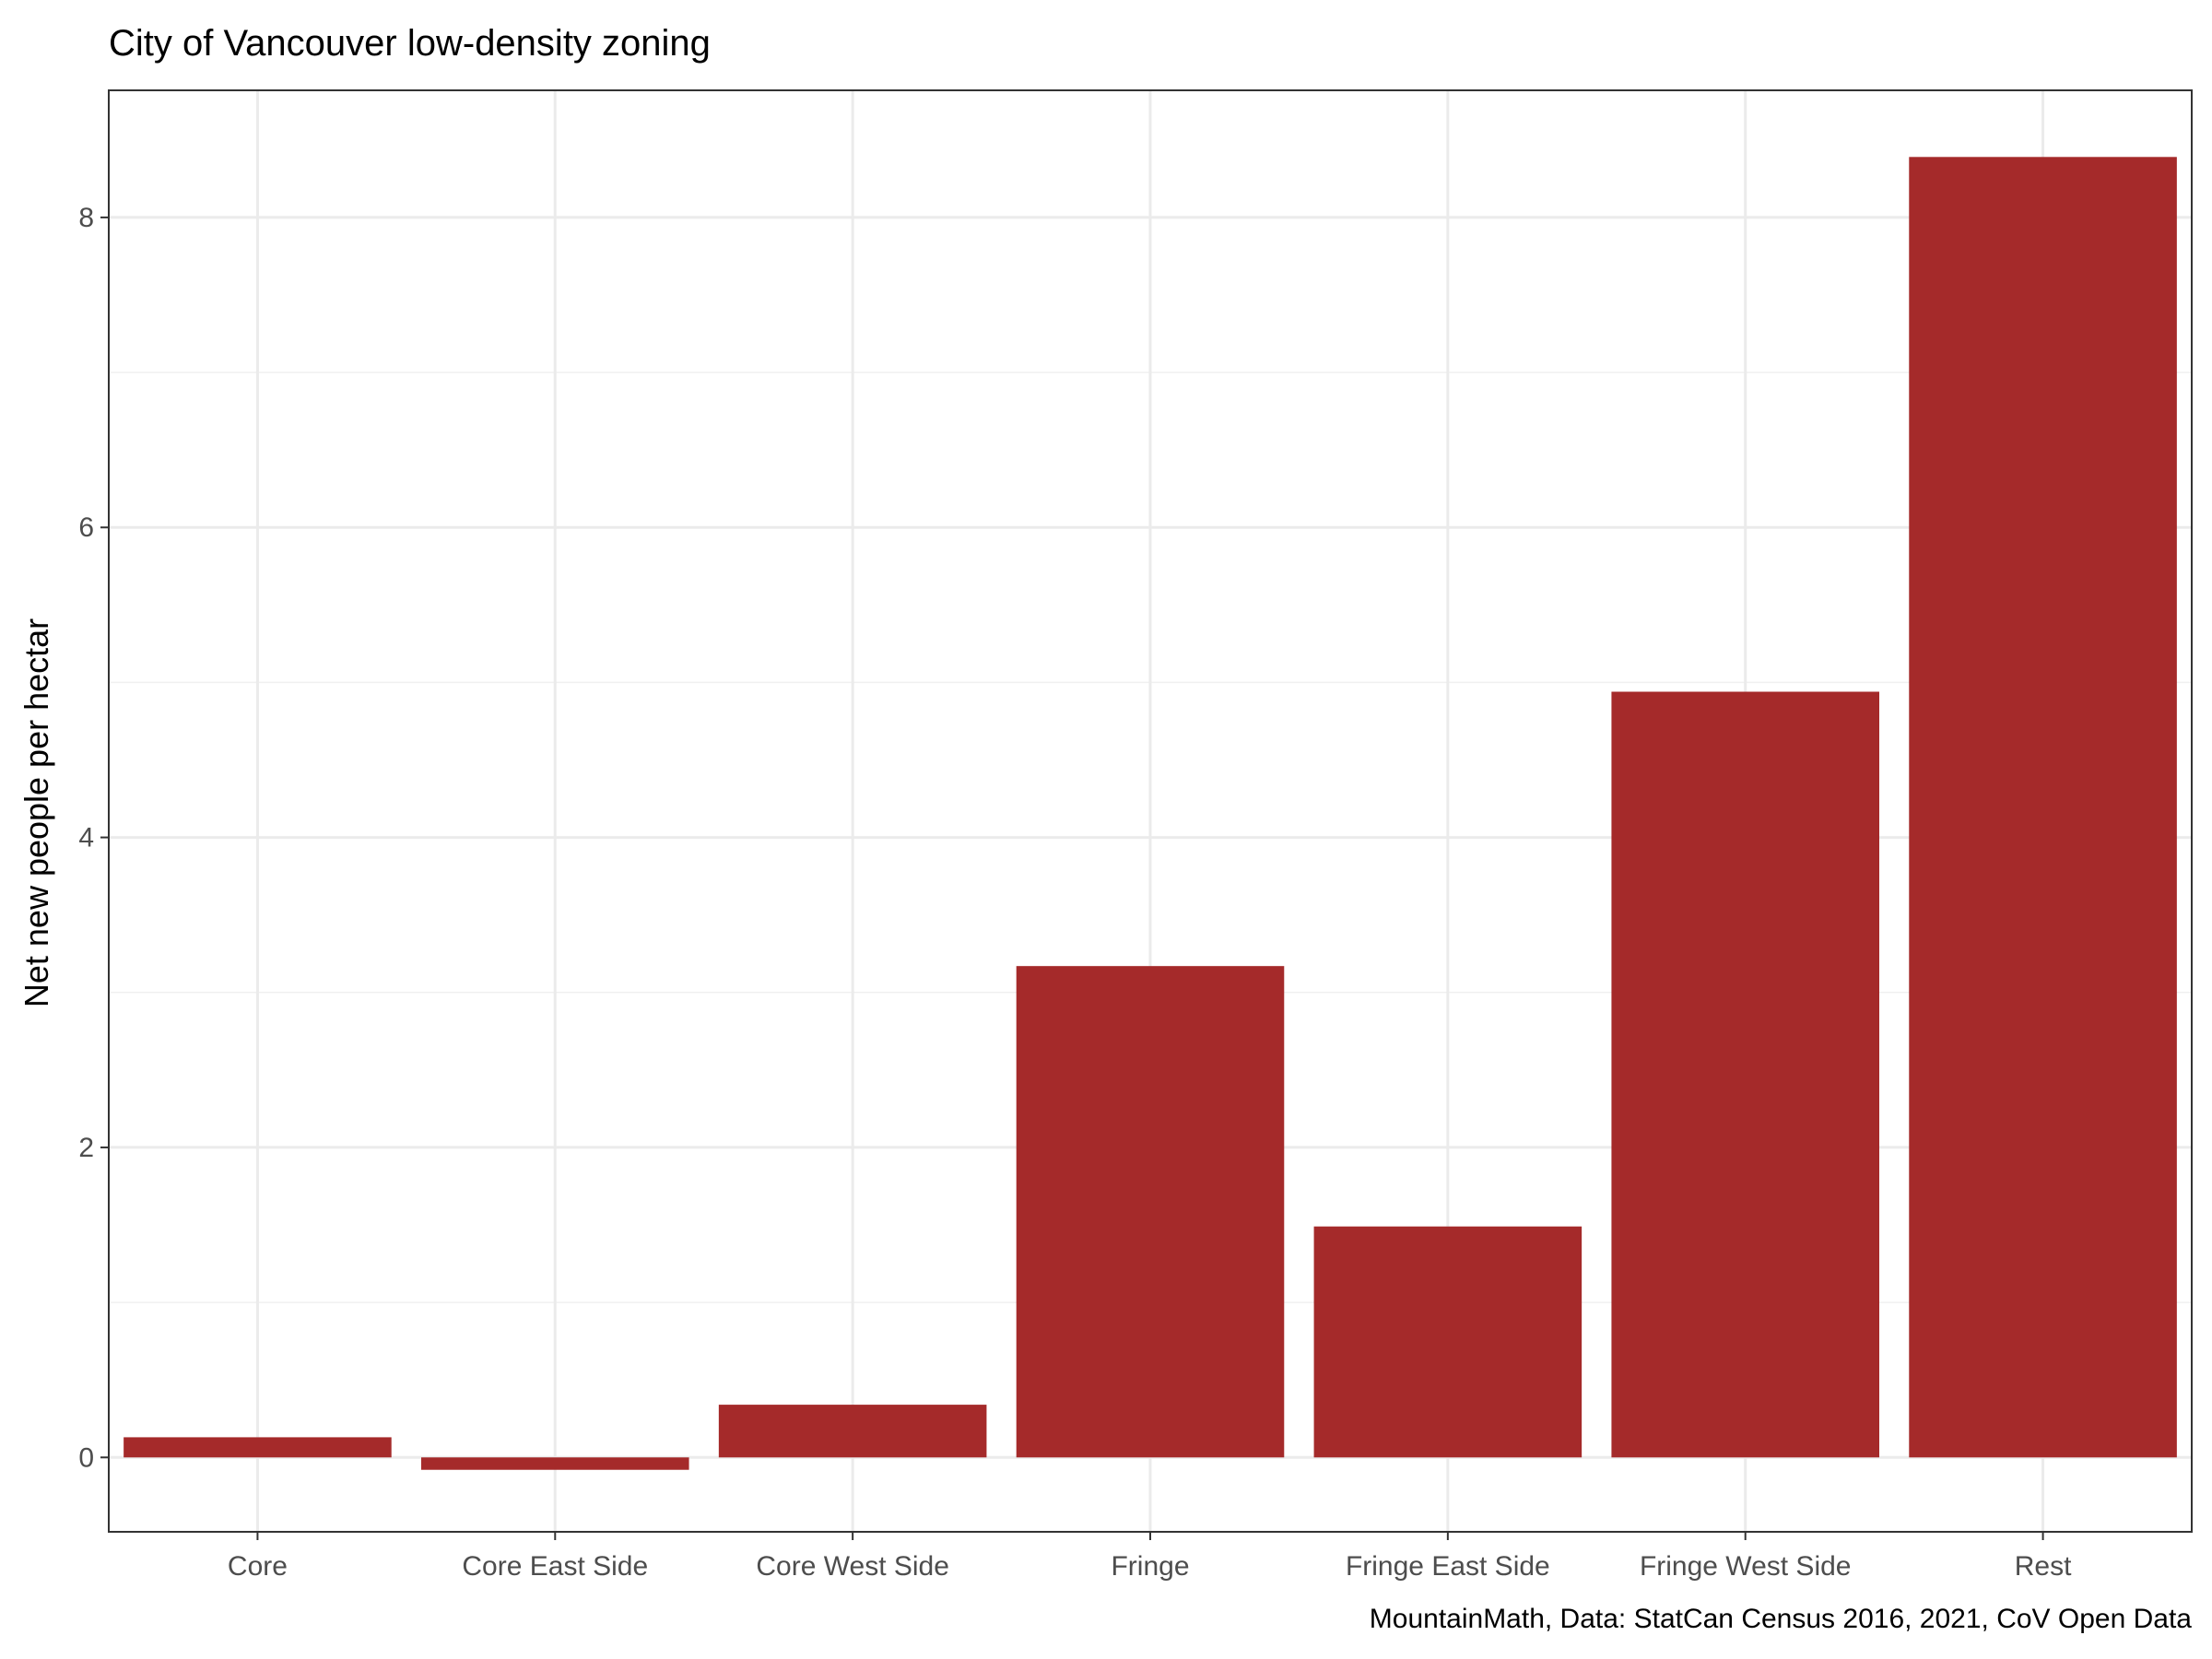 This screenshot has width=2212, height=1659. What do you see at coordinates (410, 43) in the screenshot?
I see `chart-title: City of Vancouver low-density zoning` at bounding box center [410, 43].